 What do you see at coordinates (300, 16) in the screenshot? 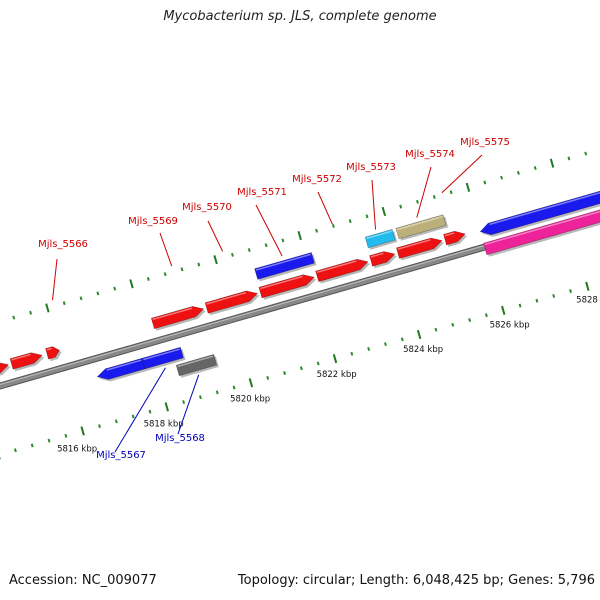
I see `map-title: Mycobacterium sp. JLS, complete genome` at bounding box center [300, 16].